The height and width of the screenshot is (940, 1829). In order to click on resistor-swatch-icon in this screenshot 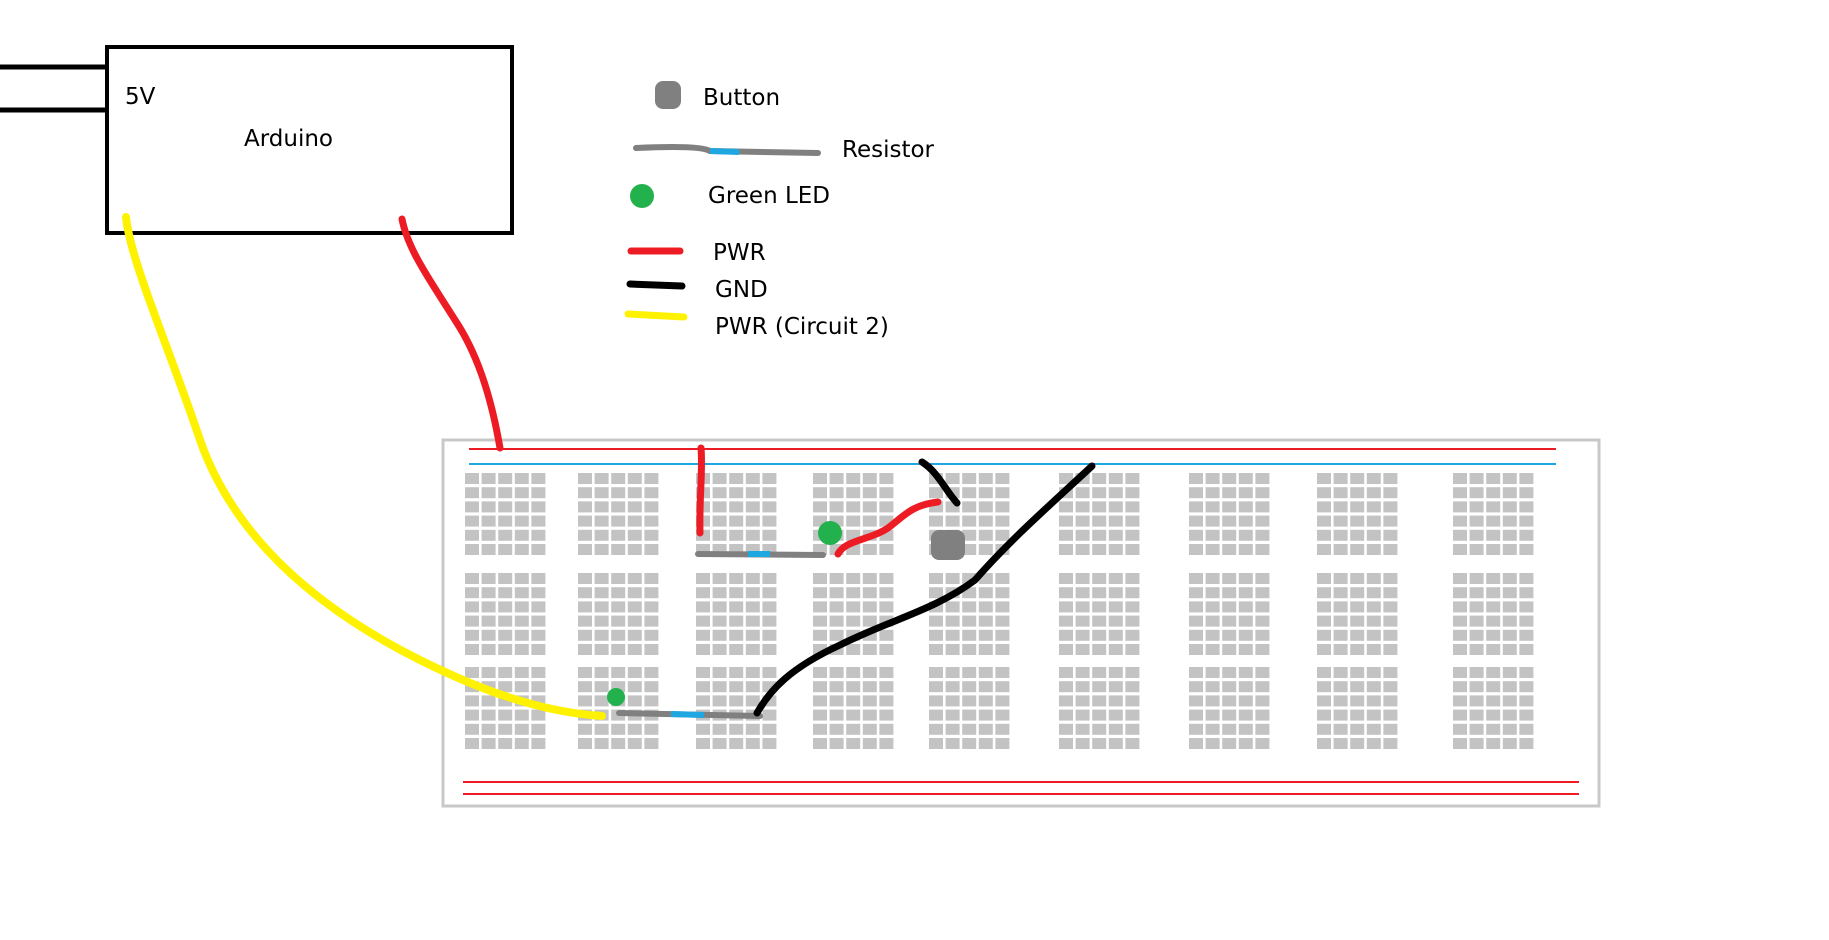, I will do `click(727, 150)`.